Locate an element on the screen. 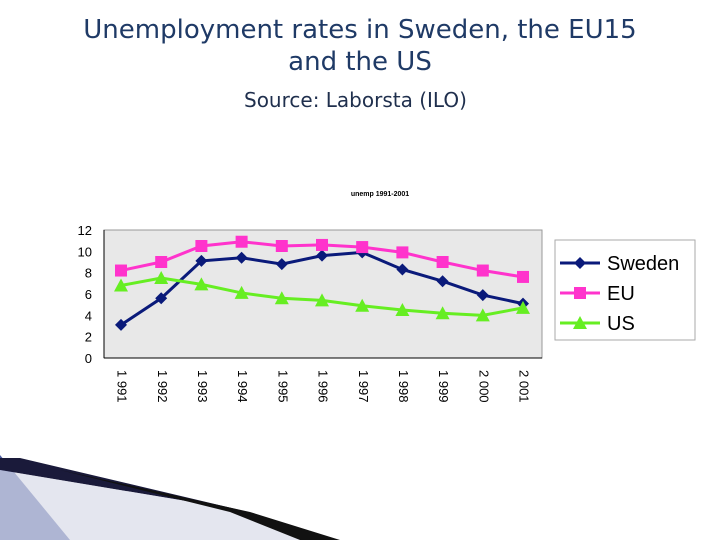 This screenshot has height=540, width=720. series-eu is located at coordinates (322, 259).